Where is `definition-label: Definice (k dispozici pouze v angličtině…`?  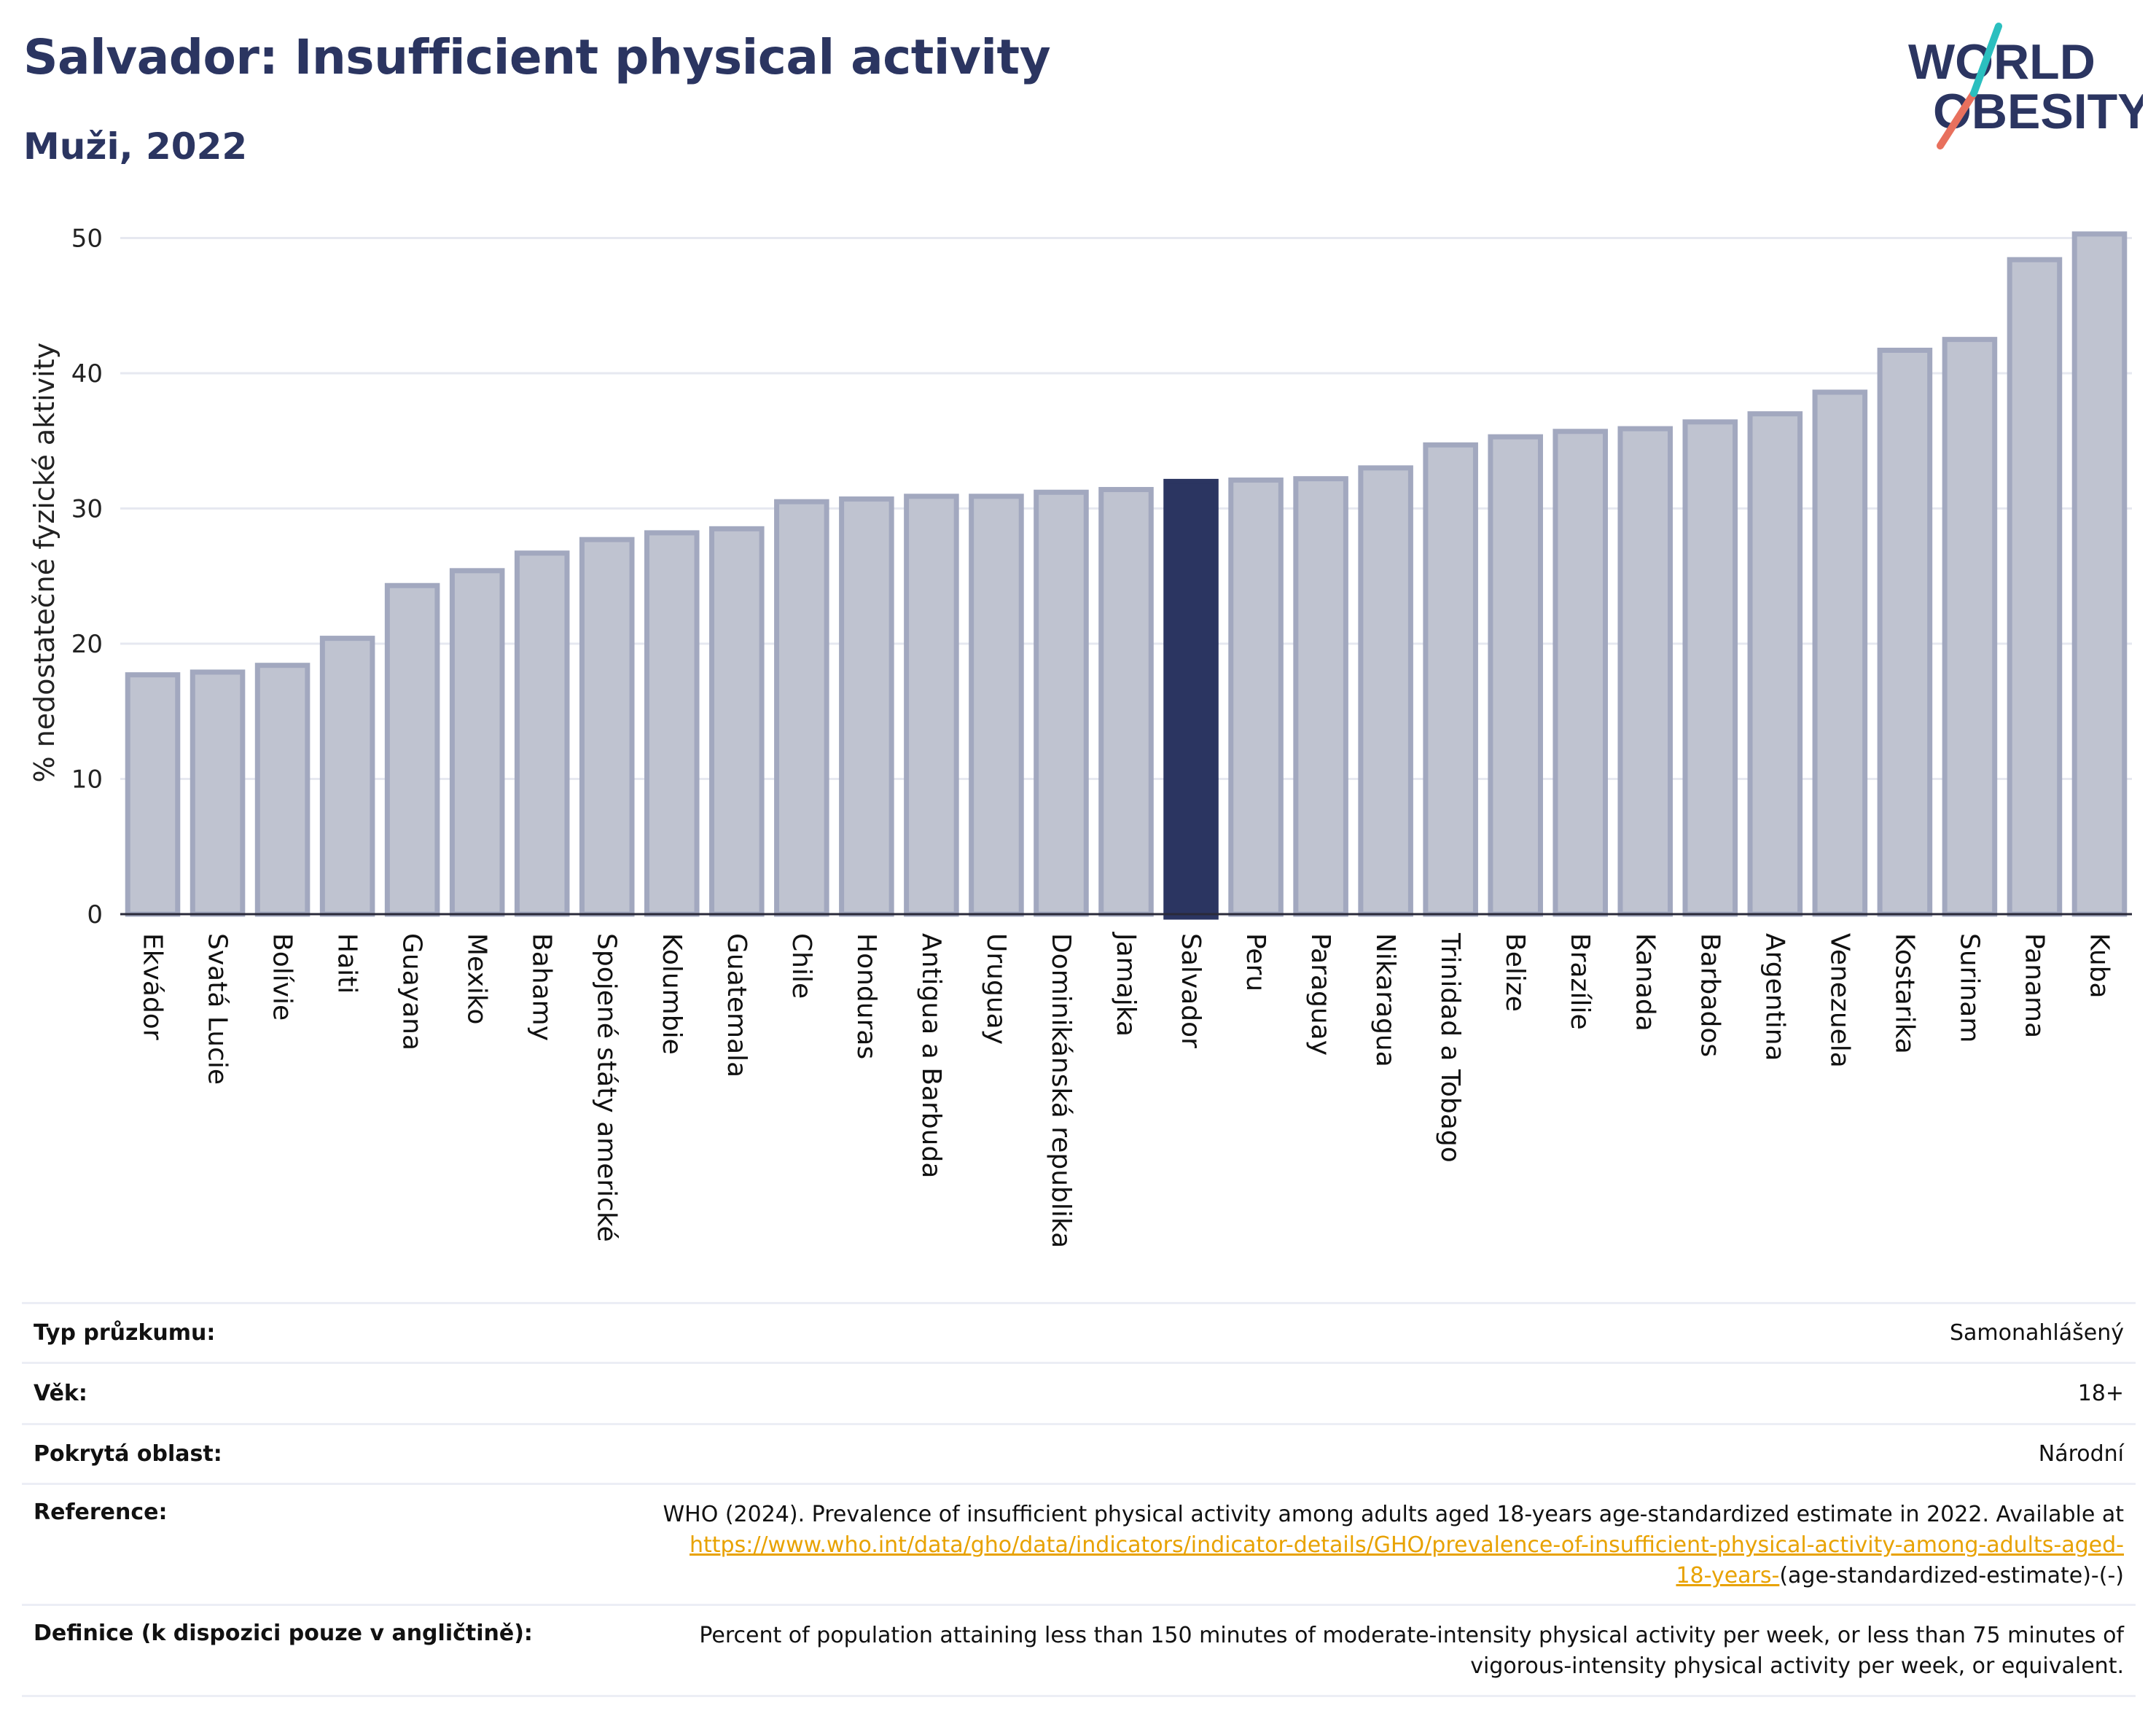 definition-label: Definice (k dispozici pouze v angličtině… is located at coordinates (284, 1633).